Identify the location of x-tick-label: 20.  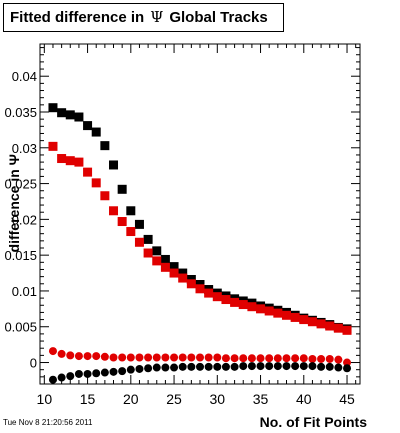
(131, 399).